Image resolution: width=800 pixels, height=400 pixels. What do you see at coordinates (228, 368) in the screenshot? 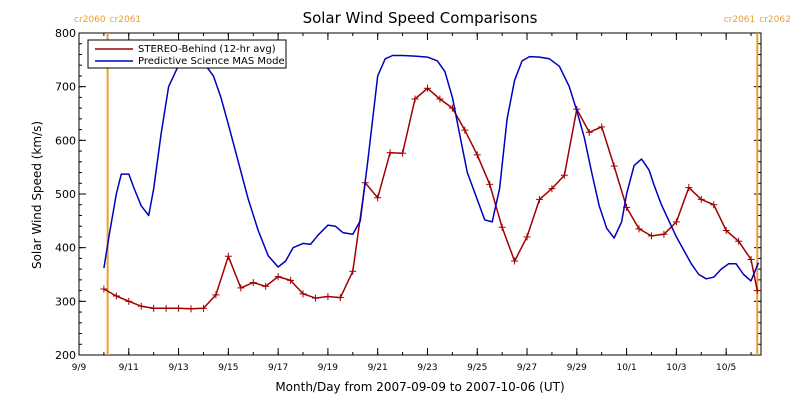
I see `x-tick-label: 9/15` at bounding box center [228, 368].